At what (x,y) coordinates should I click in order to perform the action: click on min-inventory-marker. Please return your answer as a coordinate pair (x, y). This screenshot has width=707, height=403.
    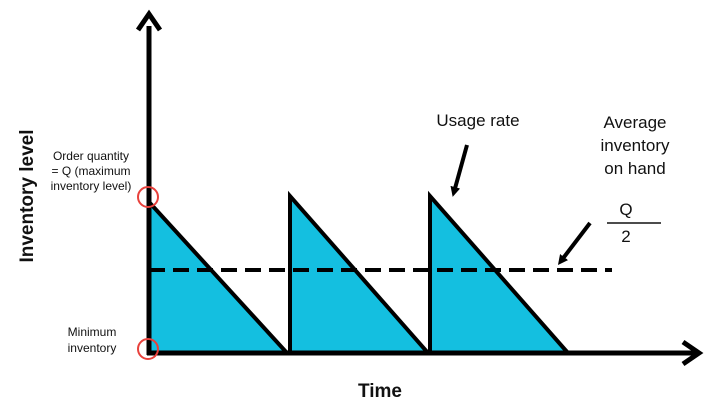
    Looking at the image, I should click on (148, 349).